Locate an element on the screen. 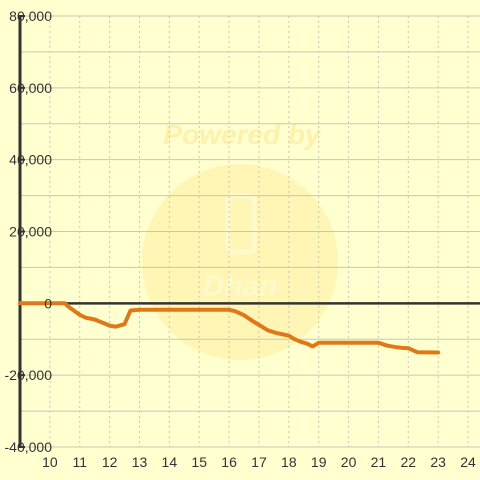  watermark-text-bottom: Dhan is located at coordinates (240, 286).